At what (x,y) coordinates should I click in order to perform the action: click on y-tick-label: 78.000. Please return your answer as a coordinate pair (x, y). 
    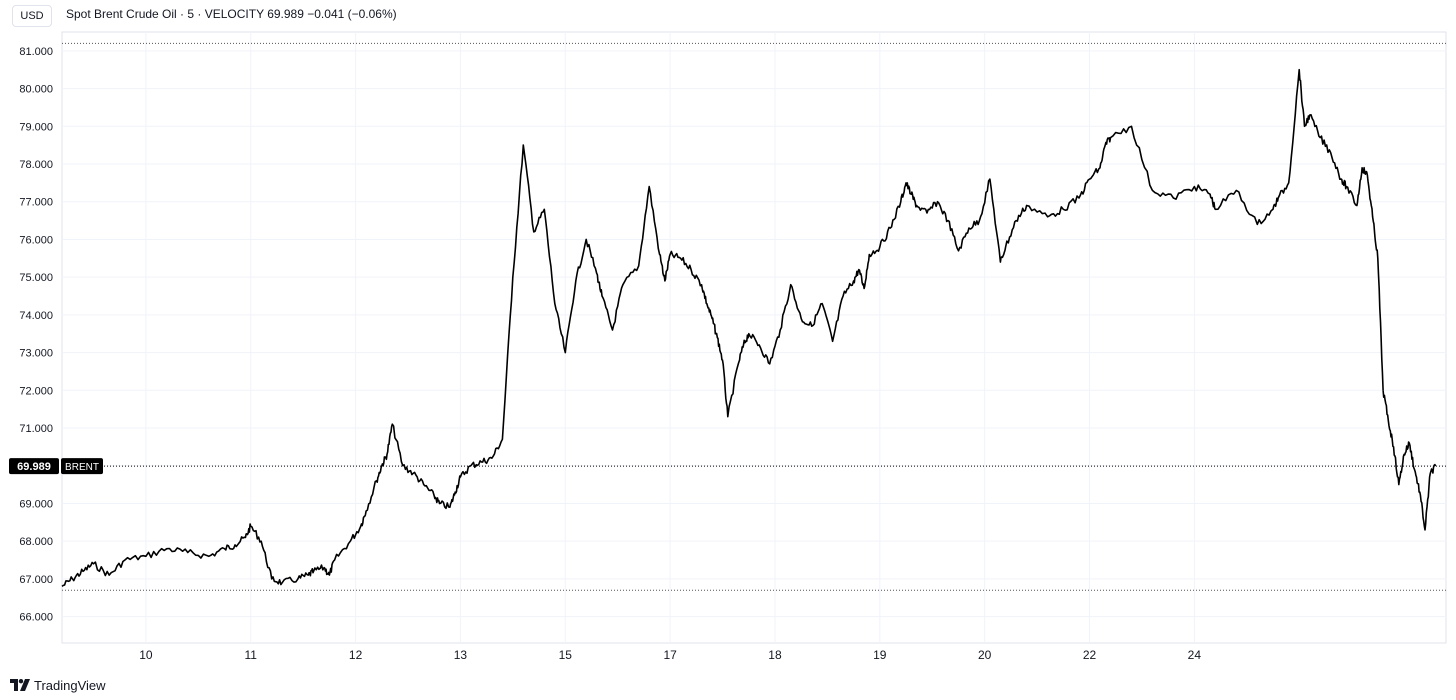
    Looking at the image, I should click on (36, 165).